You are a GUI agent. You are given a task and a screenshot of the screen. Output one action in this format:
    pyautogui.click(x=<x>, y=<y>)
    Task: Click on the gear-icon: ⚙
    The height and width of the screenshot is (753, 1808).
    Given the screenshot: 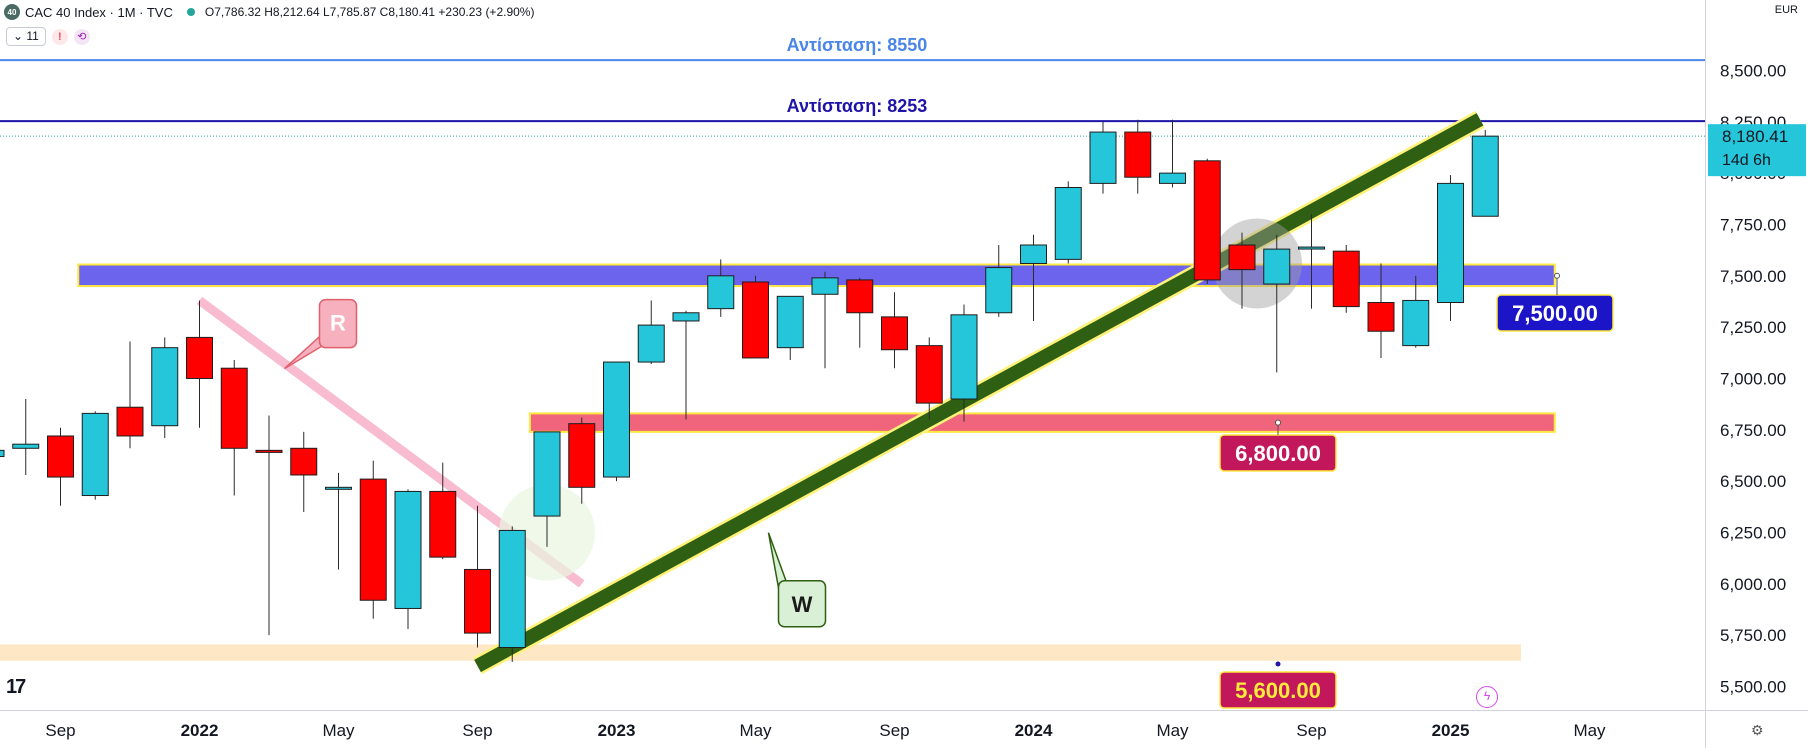 What is the action you would take?
    pyautogui.click(x=1757, y=730)
    